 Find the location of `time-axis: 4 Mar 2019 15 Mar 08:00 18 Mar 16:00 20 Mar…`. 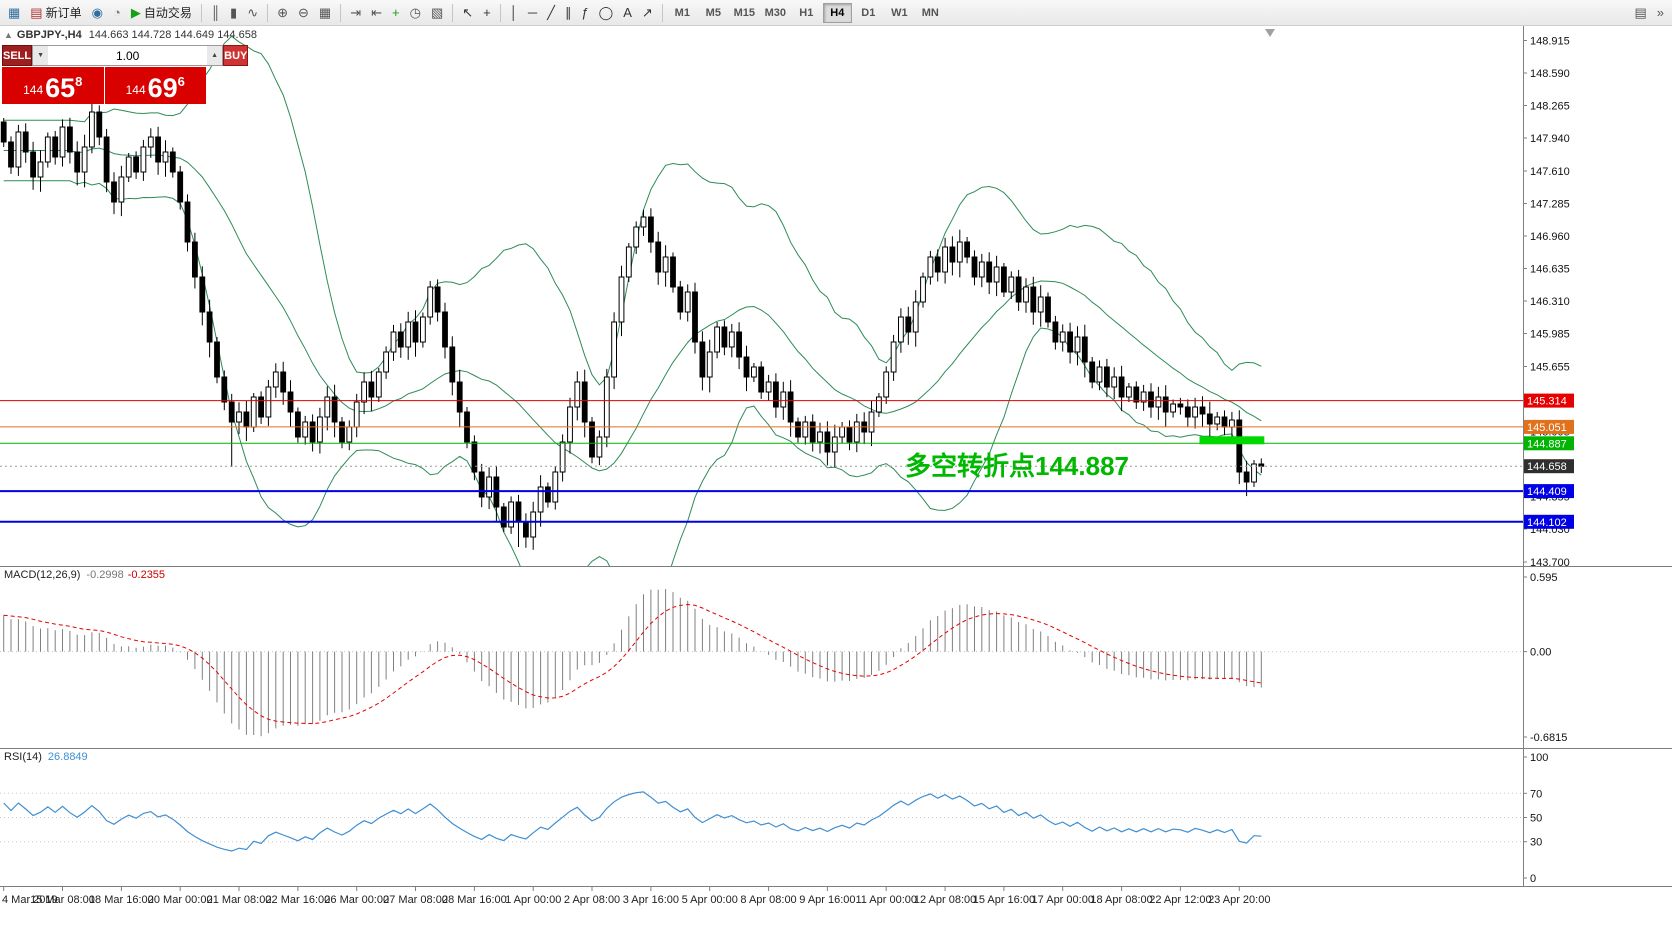

time-axis: 4 Mar 2019 15 Mar 08:00 18 Mar 16:00 20 Mar… is located at coordinates (836, 901).